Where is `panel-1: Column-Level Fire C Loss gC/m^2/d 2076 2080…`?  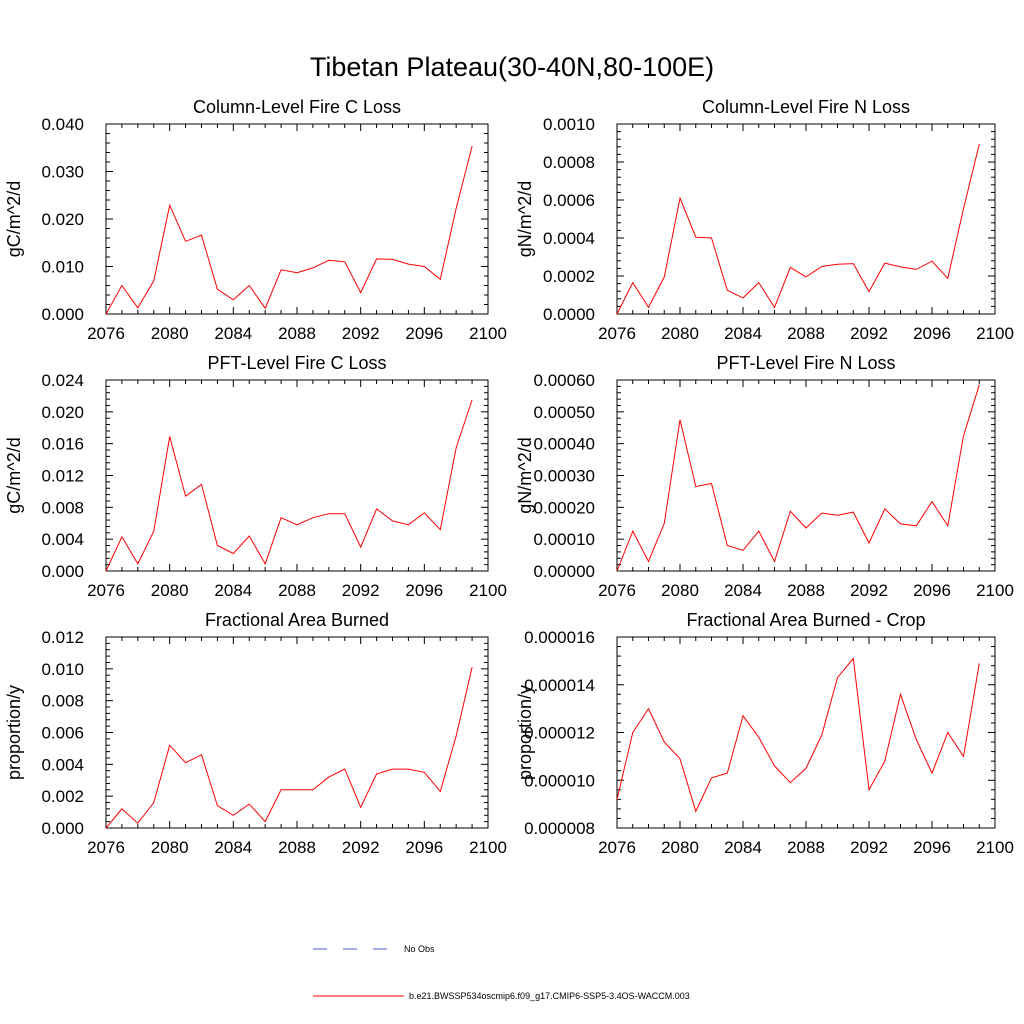
panel-1: Column-Level Fire C Loss gC/m^2/d 2076 2080… is located at coordinates (255, 220).